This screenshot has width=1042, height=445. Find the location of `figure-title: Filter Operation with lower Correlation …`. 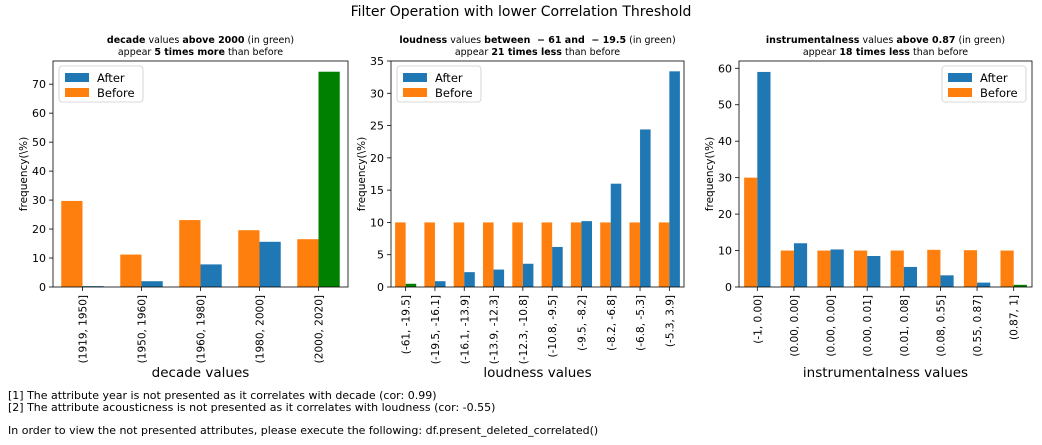

figure-title: Filter Operation with lower Correlation … is located at coordinates (521, 12).